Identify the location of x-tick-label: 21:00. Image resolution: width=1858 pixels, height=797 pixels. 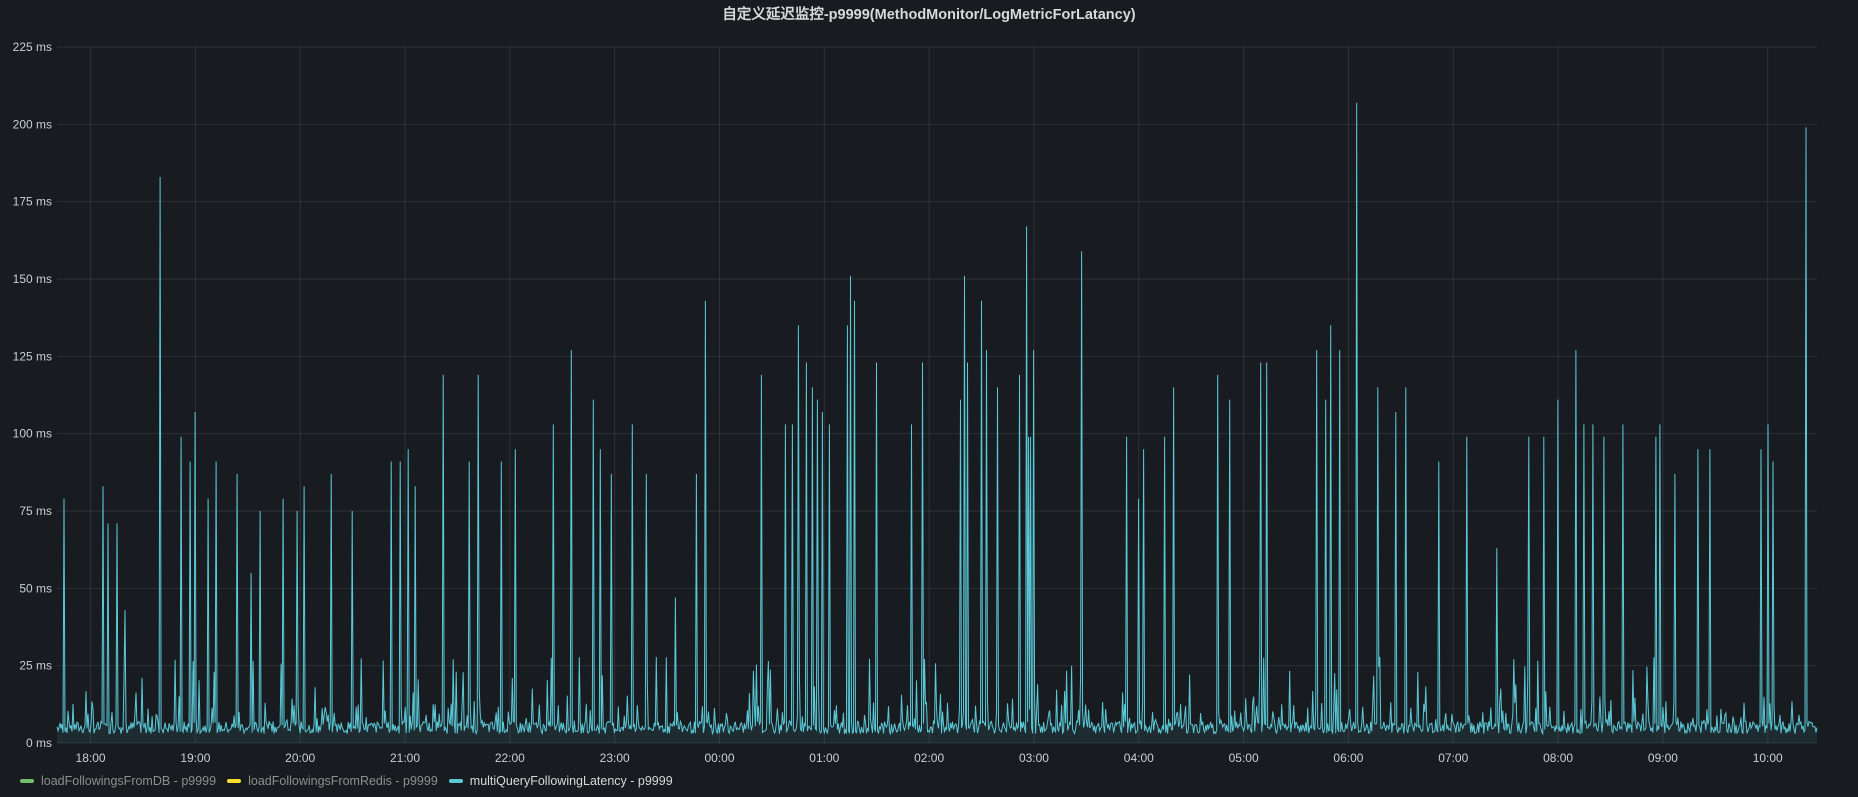
(405, 758).